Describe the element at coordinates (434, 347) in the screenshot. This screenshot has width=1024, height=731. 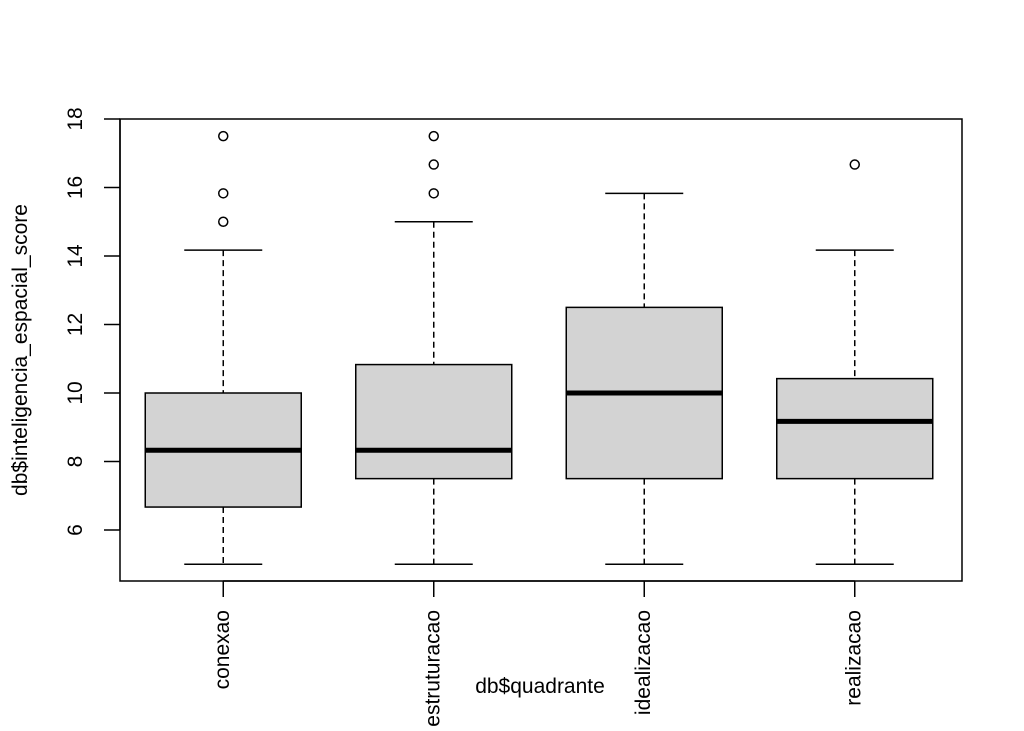
I see `box-estruturacao` at that location.